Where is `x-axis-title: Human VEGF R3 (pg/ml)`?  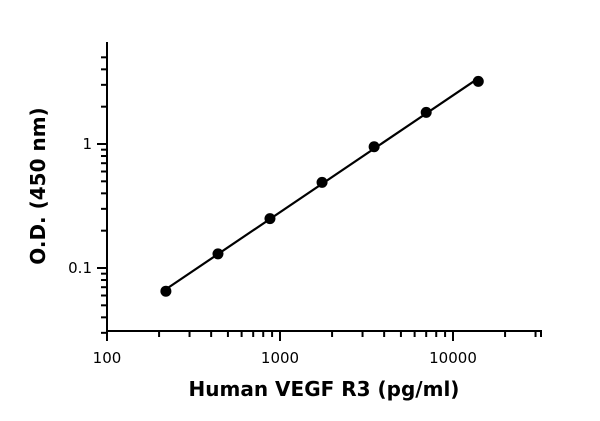
x-axis-title: Human VEGF R3 (pg/ml) is located at coordinates (324, 389).